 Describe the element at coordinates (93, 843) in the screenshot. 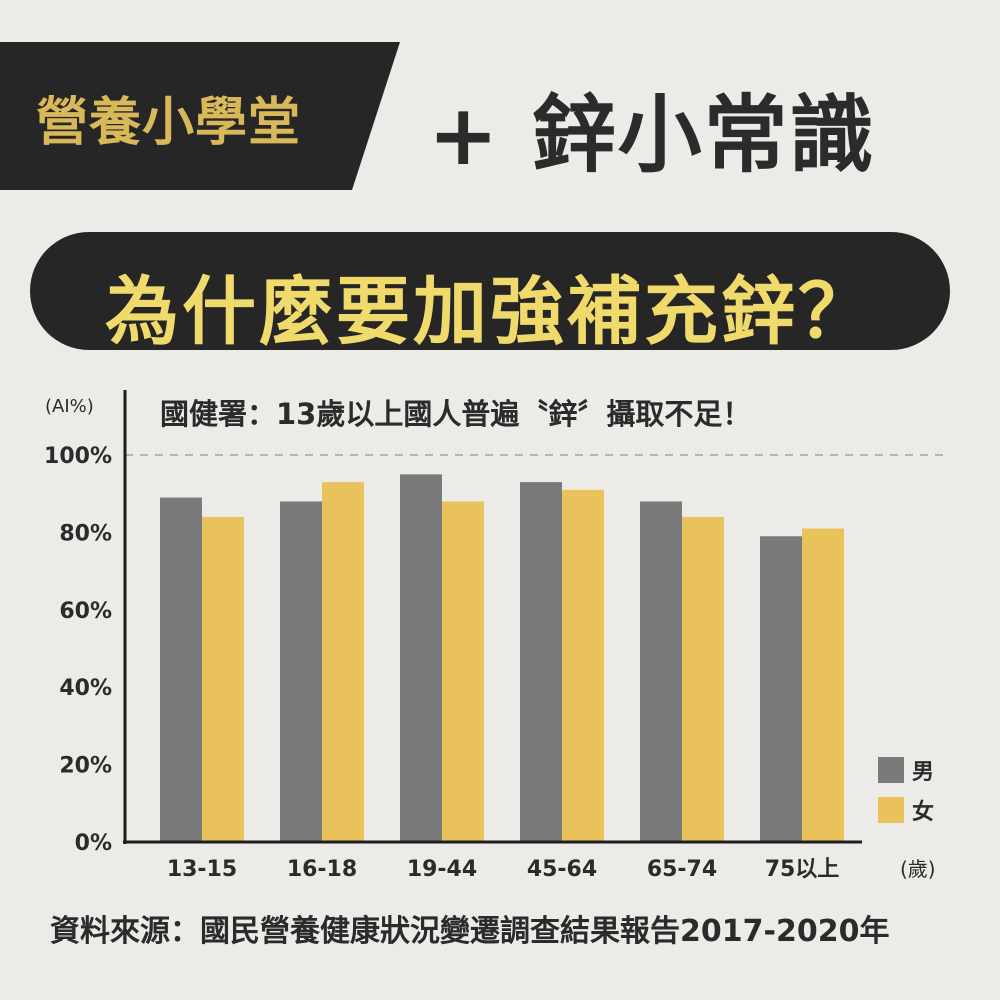

I see `y-tick-label: 0%` at that location.